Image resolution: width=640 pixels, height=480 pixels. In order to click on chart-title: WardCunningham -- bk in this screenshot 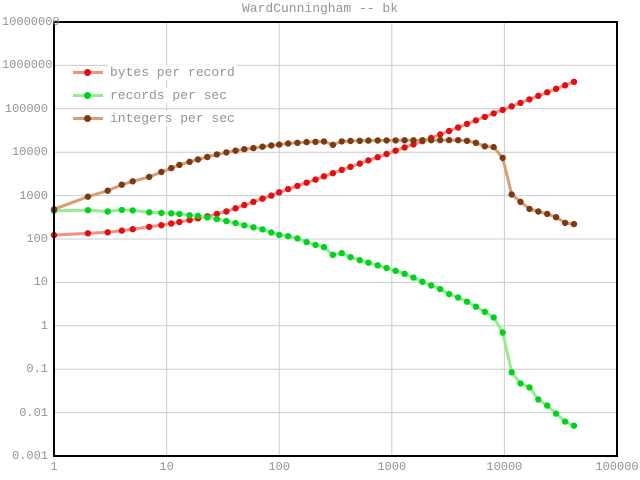, I will do `click(320, 8)`.